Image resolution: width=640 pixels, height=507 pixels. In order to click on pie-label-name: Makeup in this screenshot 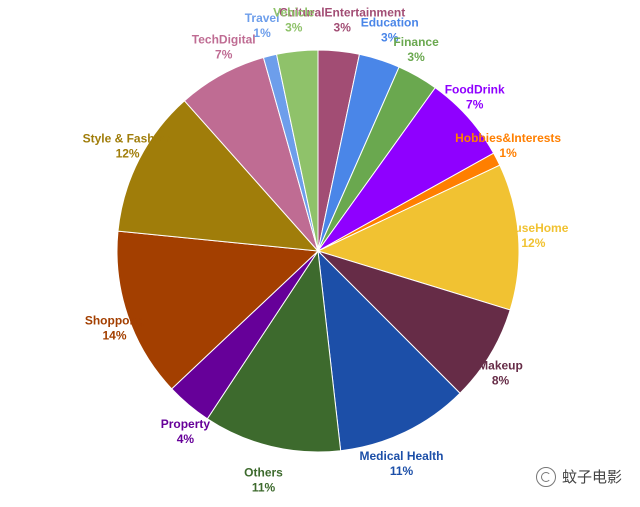, I will do `click(500, 366)`.